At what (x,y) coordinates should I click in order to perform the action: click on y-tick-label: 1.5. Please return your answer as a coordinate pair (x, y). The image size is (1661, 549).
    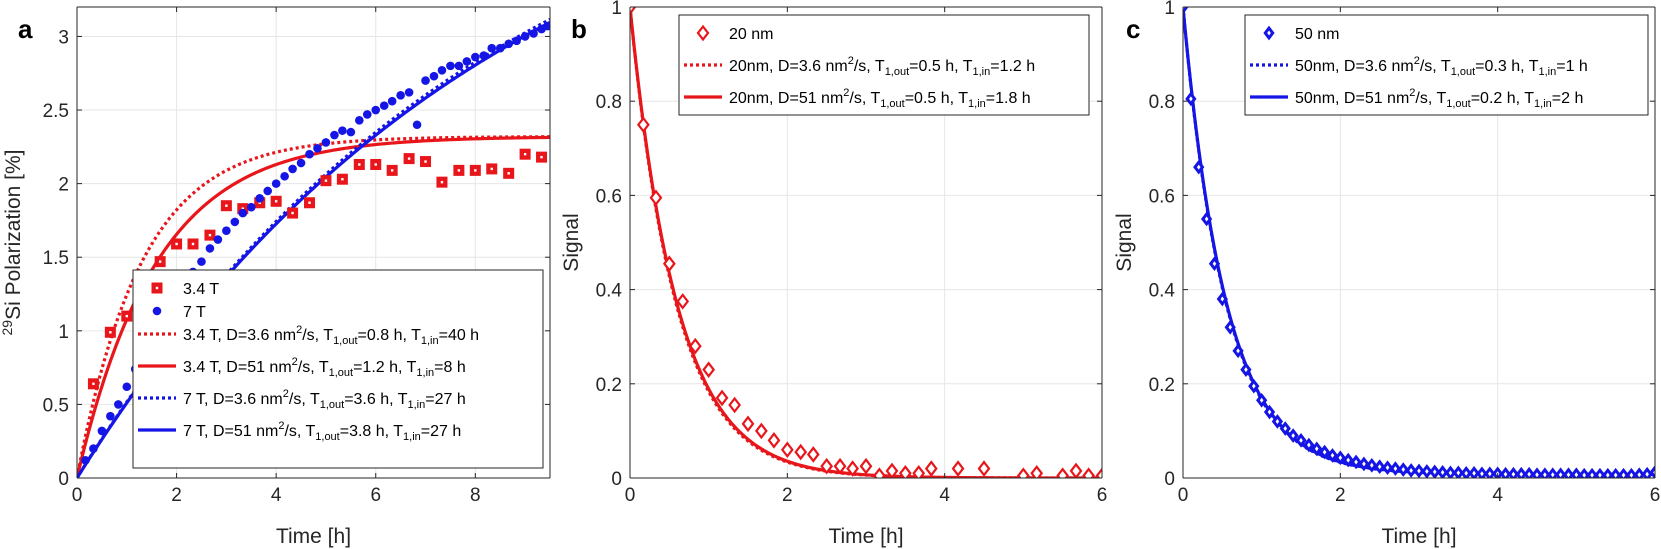
    Looking at the image, I should click on (56, 258).